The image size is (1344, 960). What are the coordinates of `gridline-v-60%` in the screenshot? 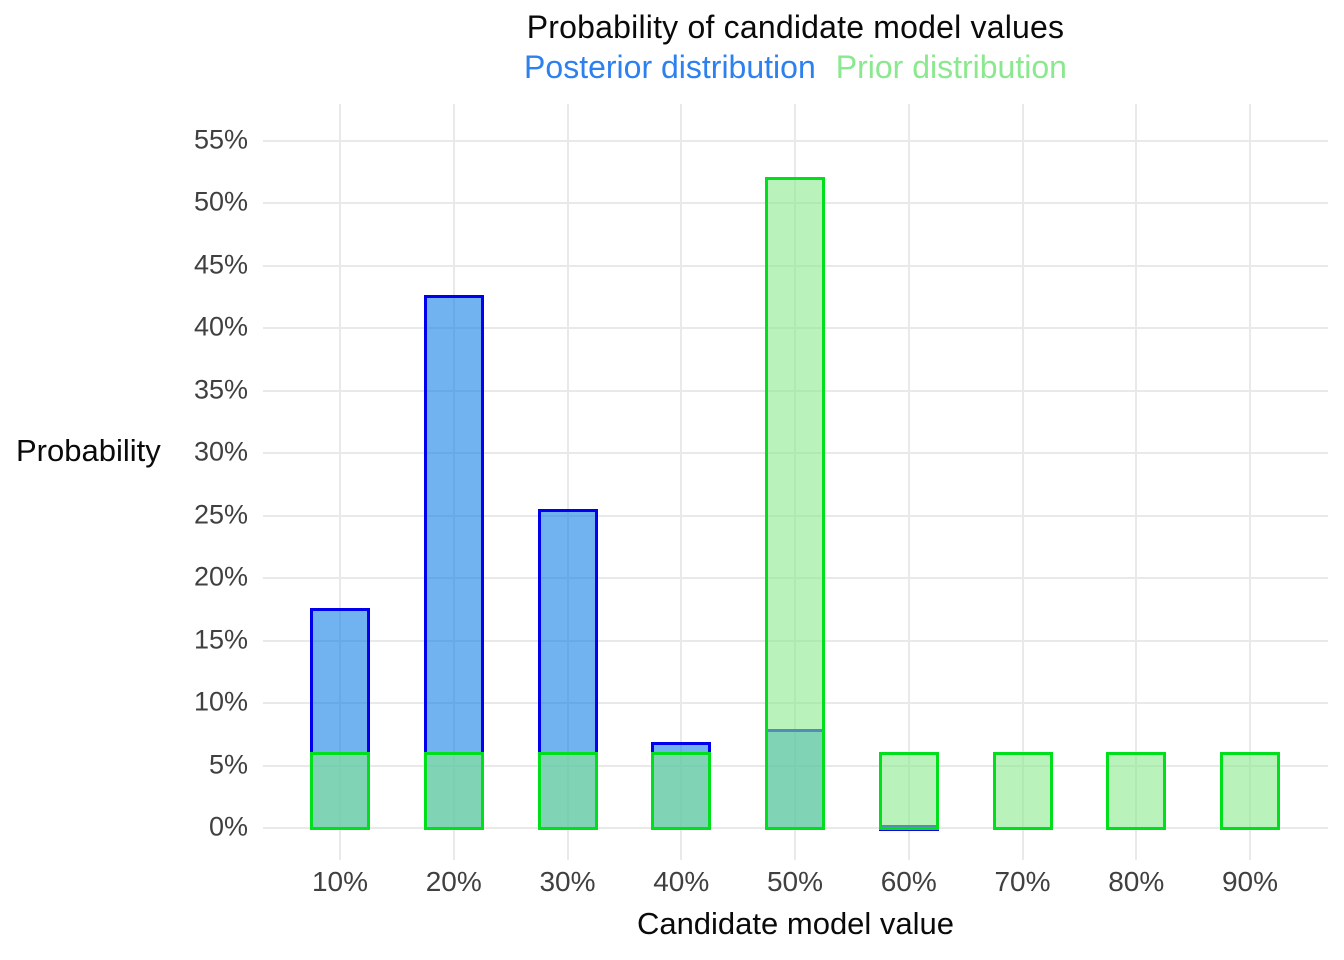 It's located at (908, 482).